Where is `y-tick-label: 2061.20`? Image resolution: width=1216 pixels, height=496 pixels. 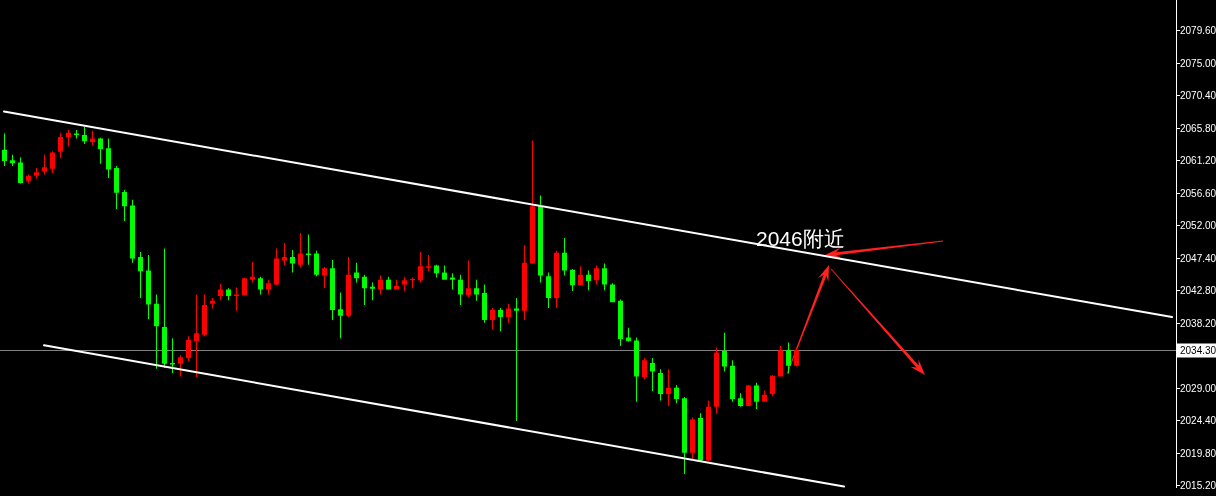 y-tick-label: 2061.20 is located at coordinates (1198, 160).